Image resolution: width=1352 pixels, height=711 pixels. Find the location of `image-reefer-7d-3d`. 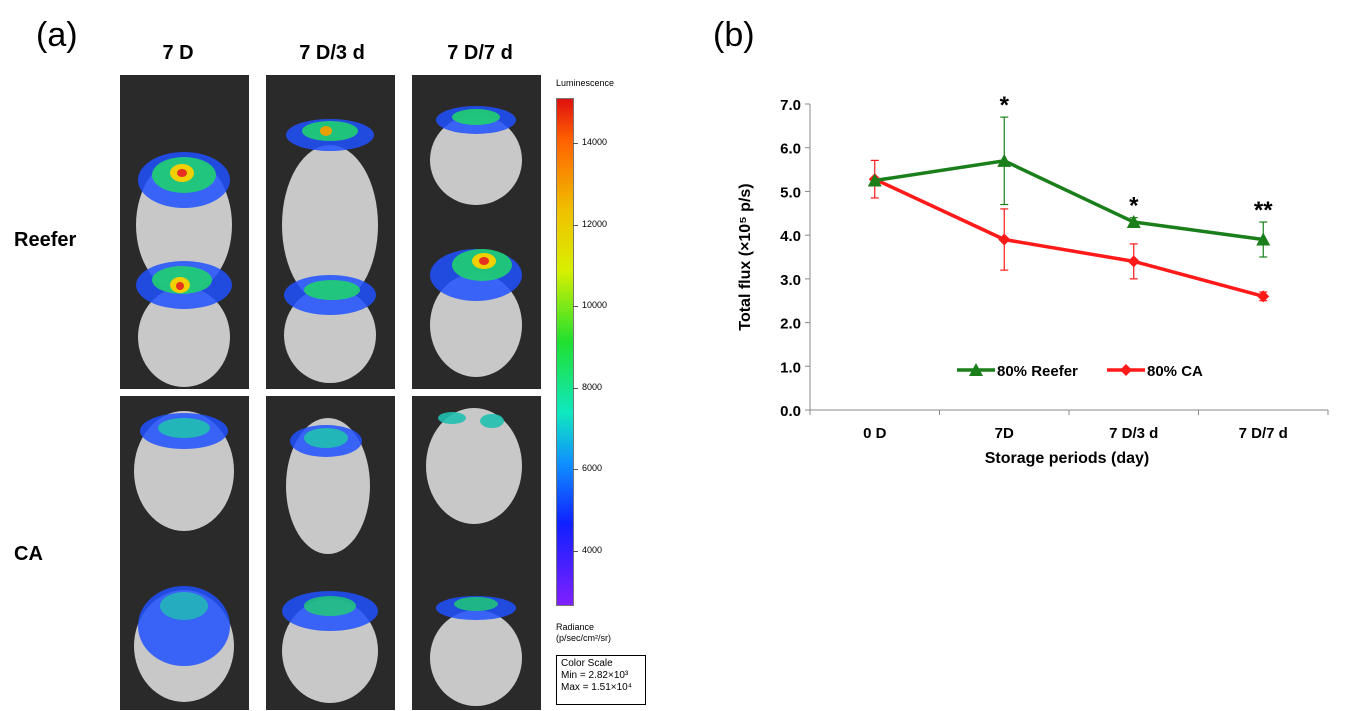

image-reefer-7d-3d is located at coordinates (330, 232).